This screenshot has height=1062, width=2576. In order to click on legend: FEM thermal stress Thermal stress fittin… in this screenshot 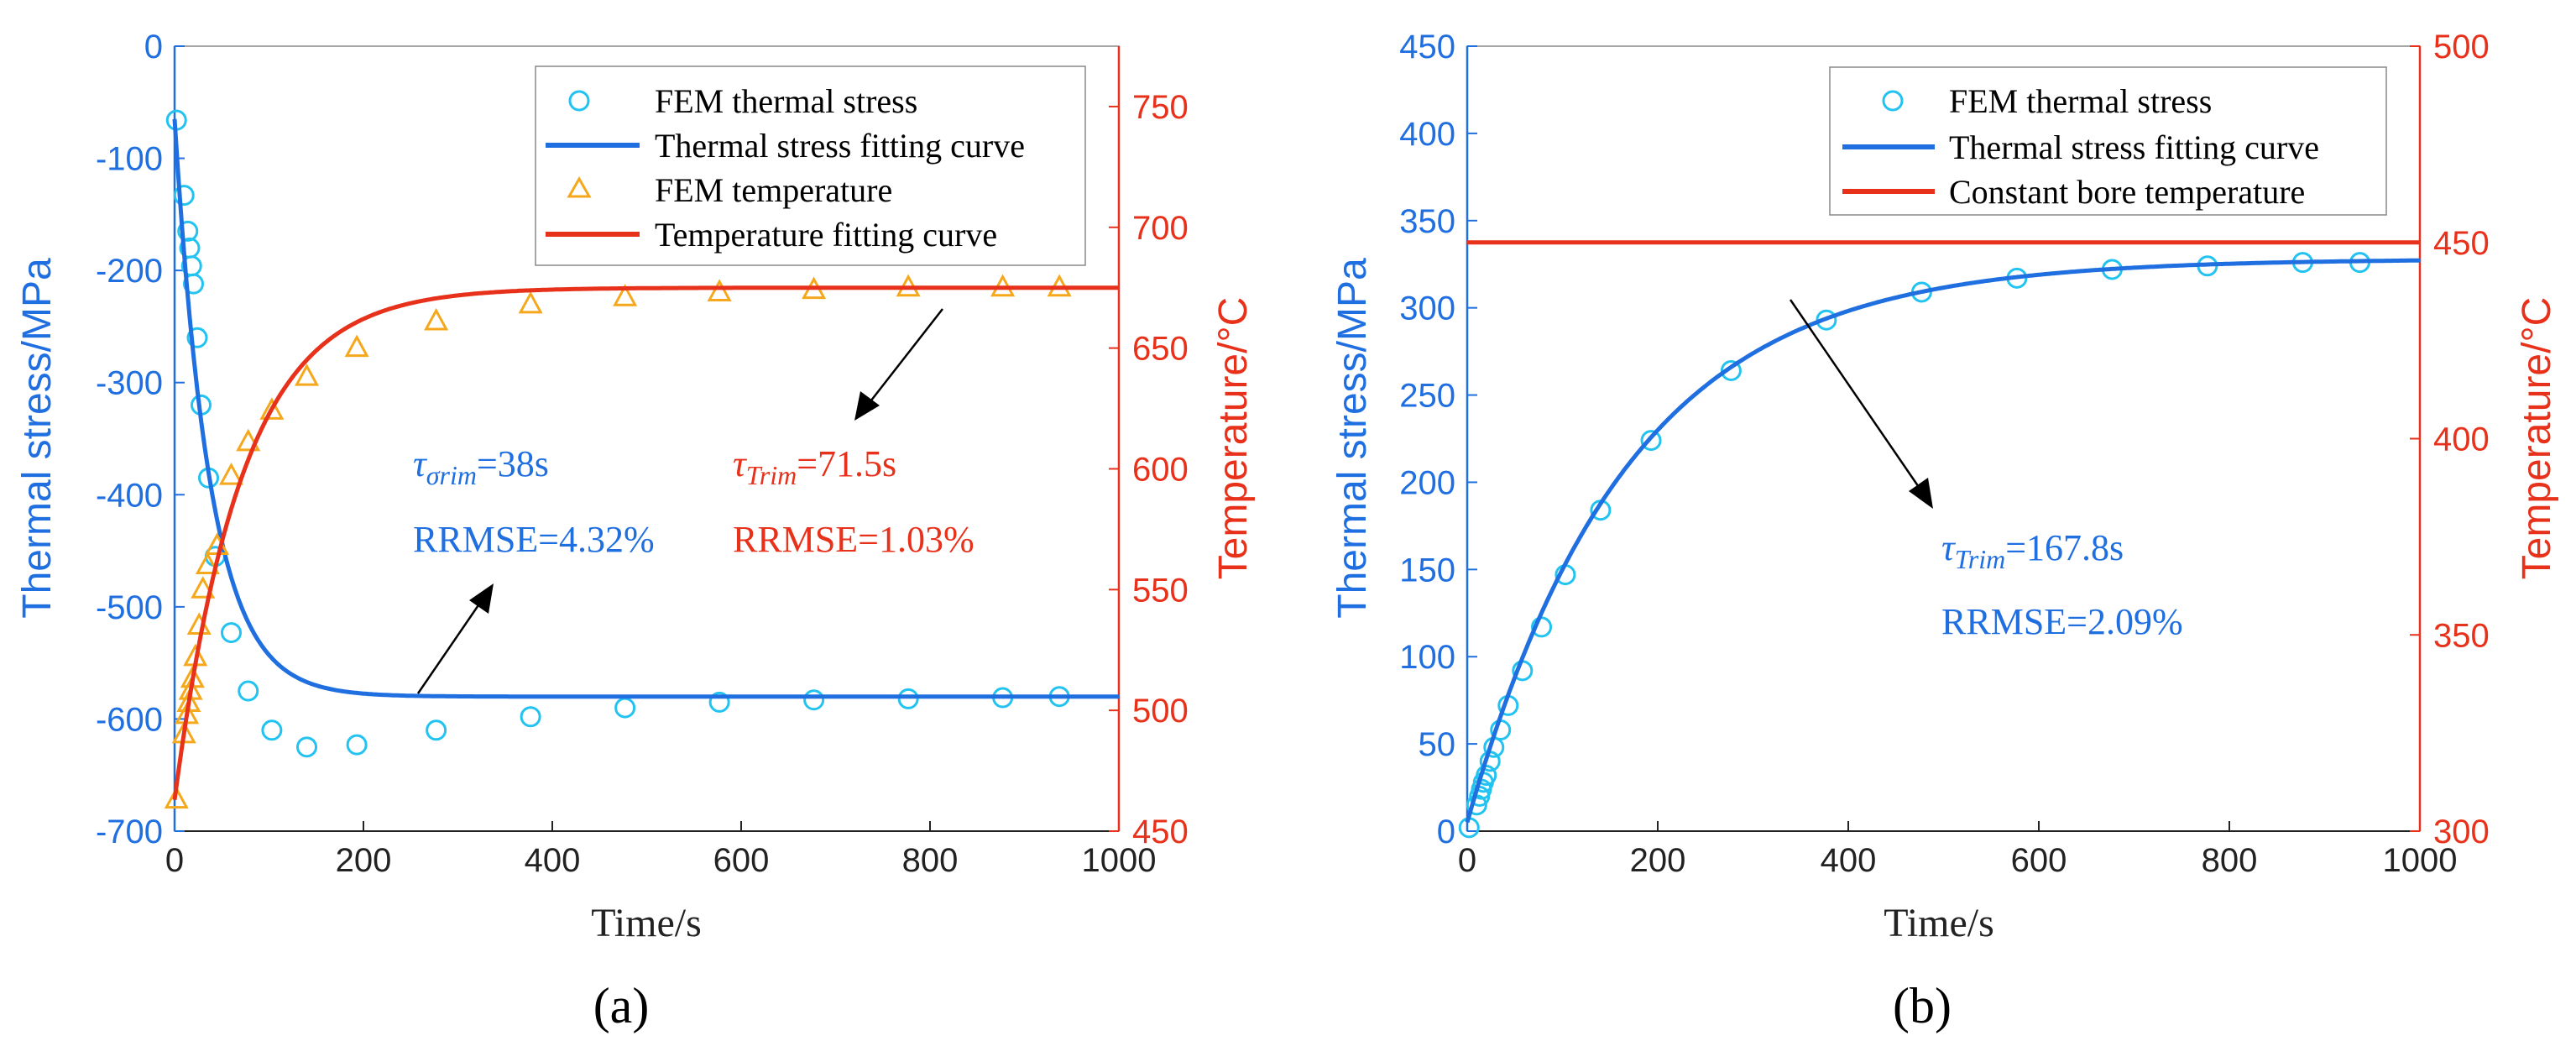, I will do `click(2108, 141)`.